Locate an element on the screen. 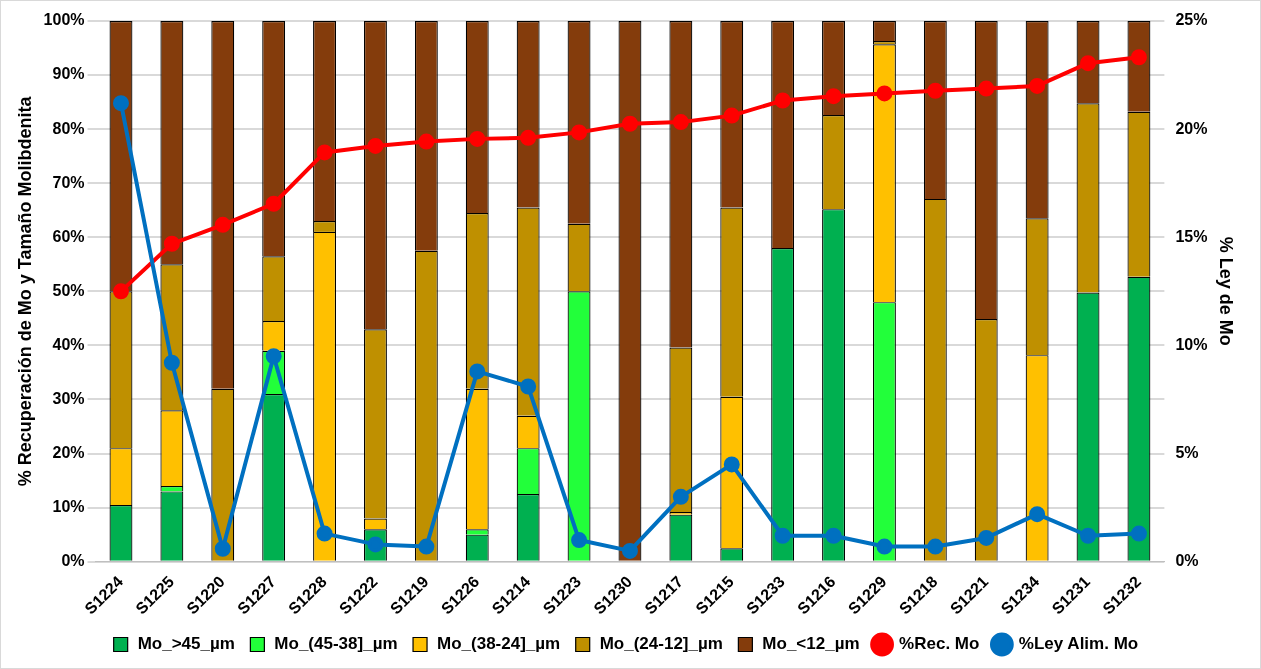 This screenshot has width=1261, height=669. y-tick-label: 100% is located at coordinates (64, 20).